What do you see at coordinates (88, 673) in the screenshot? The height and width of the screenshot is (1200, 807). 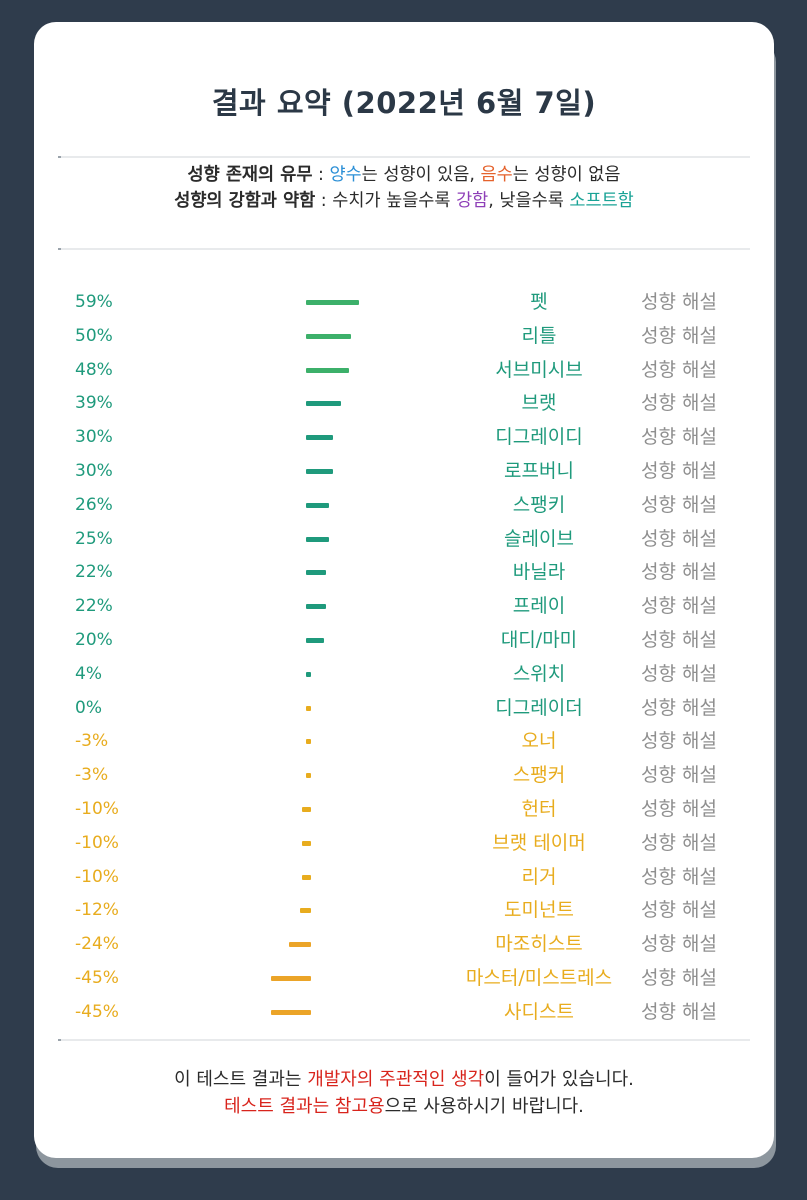 I see `result-percent: 4%` at bounding box center [88, 673].